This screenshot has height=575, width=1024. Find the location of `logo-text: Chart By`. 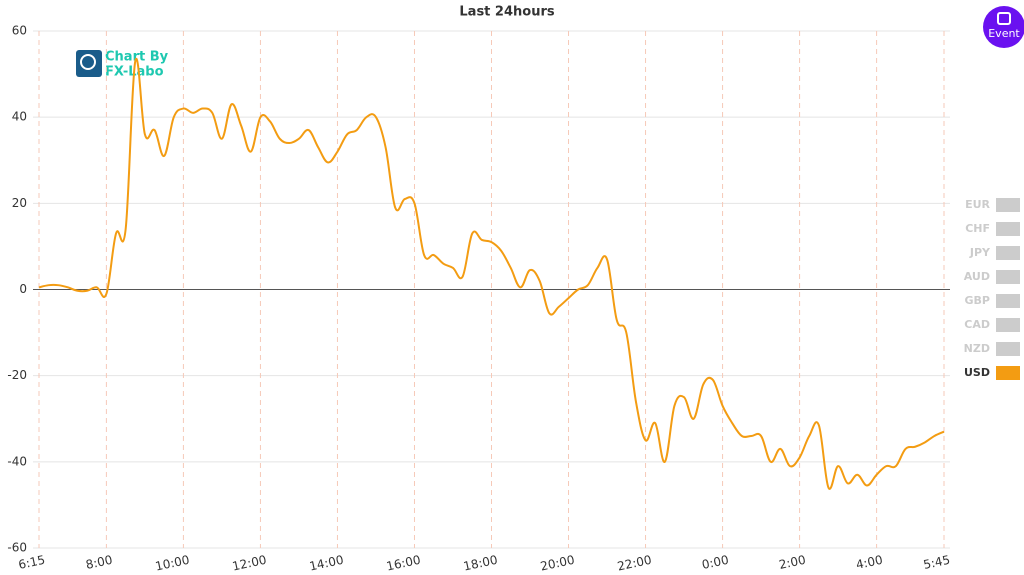

logo-text: Chart By is located at coordinates (137, 57).